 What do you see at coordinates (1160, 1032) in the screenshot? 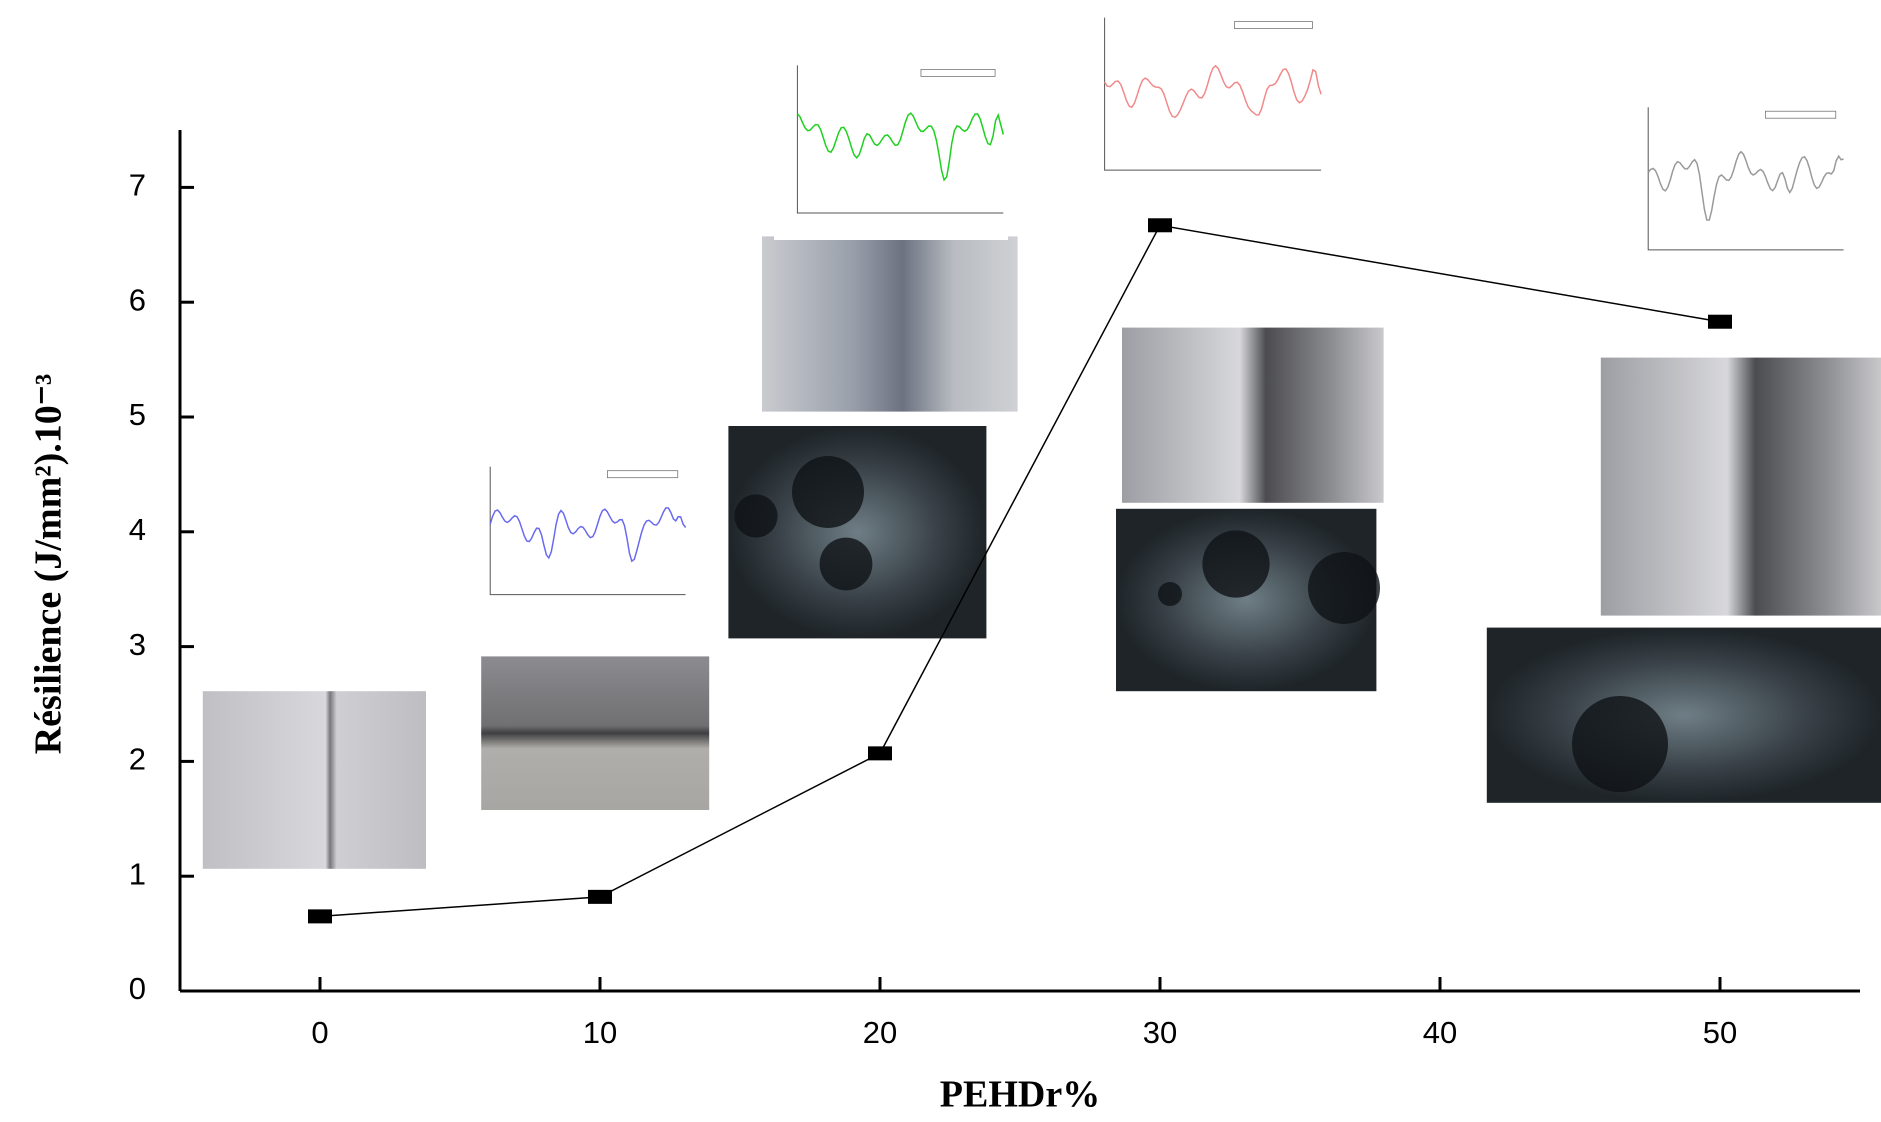
I see `x-tick-label: 30` at bounding box center [1160, 1032].